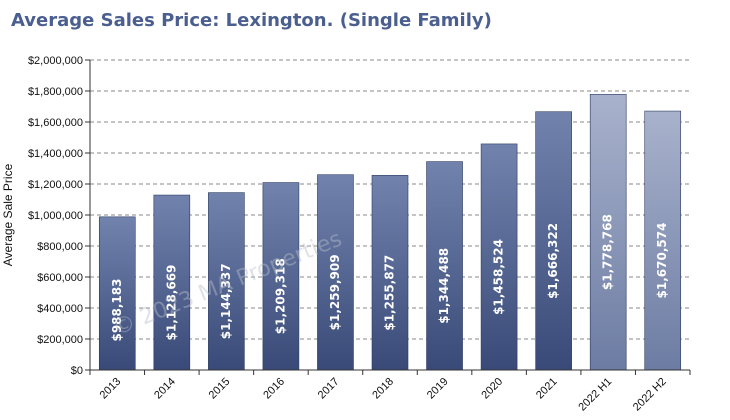 The width and height of the screenshot is (730, 420). What do you see at coordinates (492, 389) in the screenshot?
I see `x-tick-label: 2020` at bounding box center [492, 389].